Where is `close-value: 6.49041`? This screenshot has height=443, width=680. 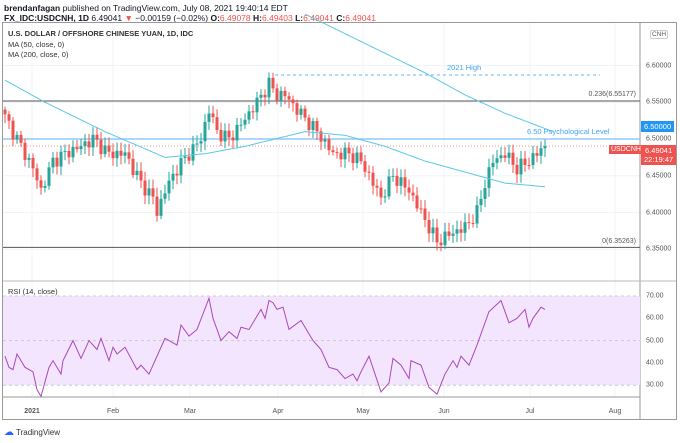 close-value: 6.49041 is located at coordinates (360, 18).